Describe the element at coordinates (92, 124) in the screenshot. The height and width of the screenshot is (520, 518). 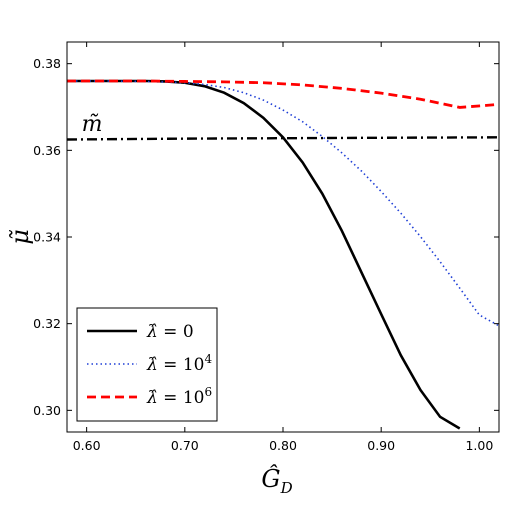
I see `annotation-m-tilde: m̃` at that location.